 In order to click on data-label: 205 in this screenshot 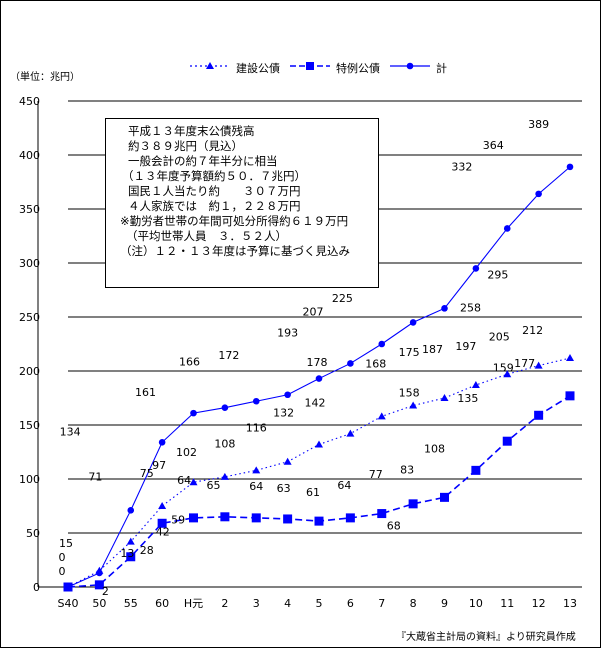, I will do `click(499, 337)`.